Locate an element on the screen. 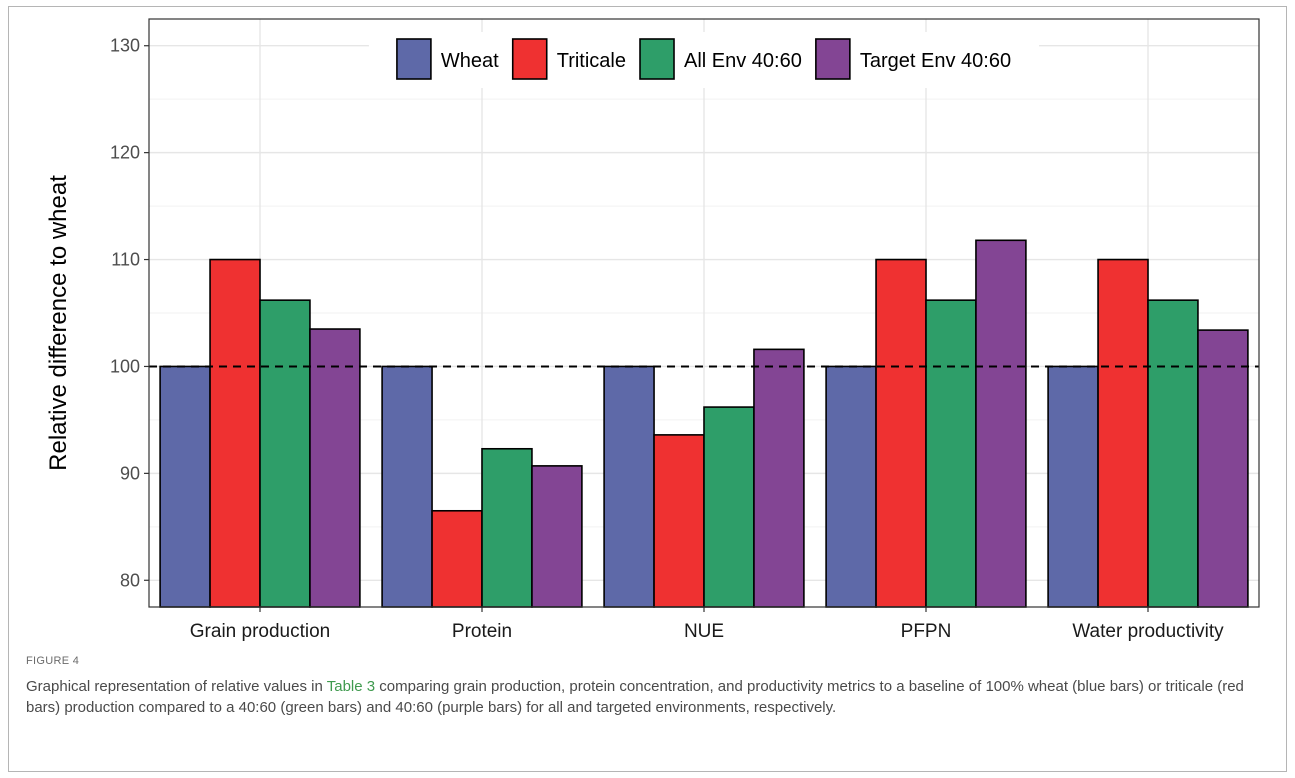 This screenshot has height=778, width=1295. y-tick-label: 130 is located at coordinates (125, 46).